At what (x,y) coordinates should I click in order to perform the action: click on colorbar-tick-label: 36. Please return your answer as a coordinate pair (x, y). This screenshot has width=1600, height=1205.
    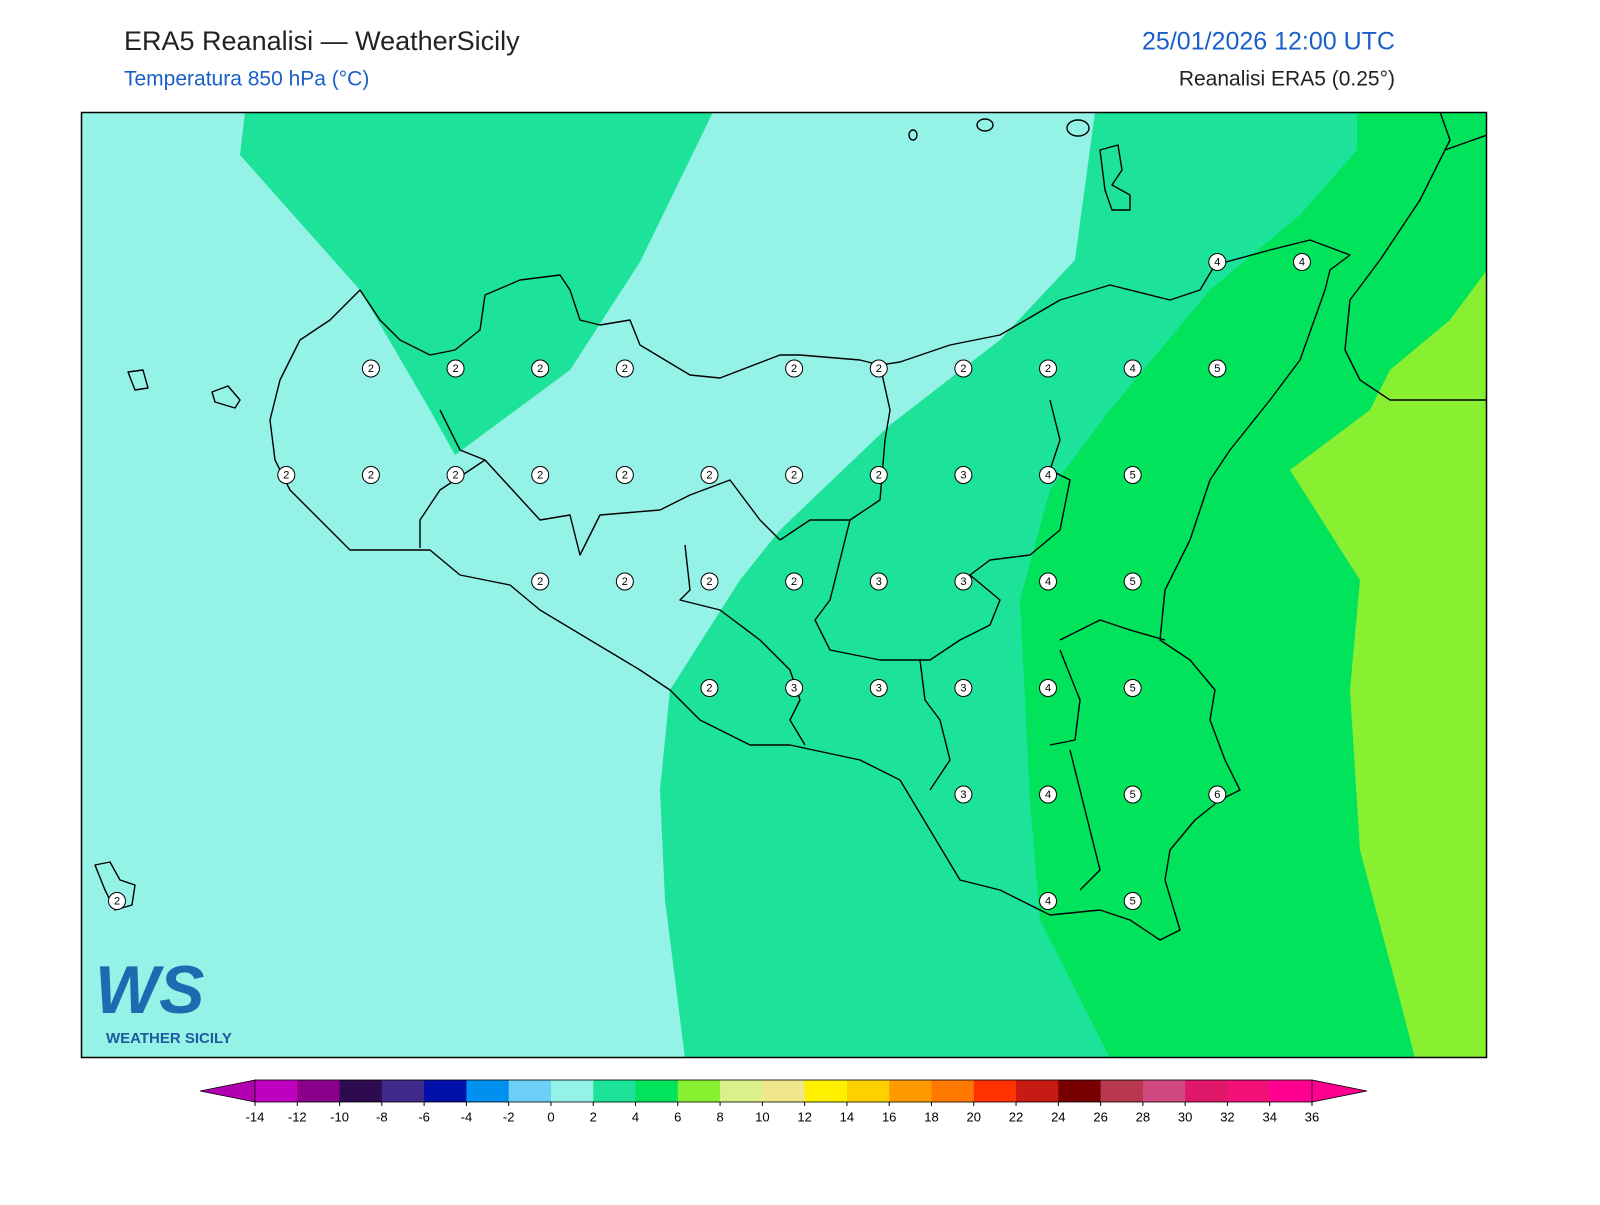
    Looking at the image, I should click on (1312, 1116).